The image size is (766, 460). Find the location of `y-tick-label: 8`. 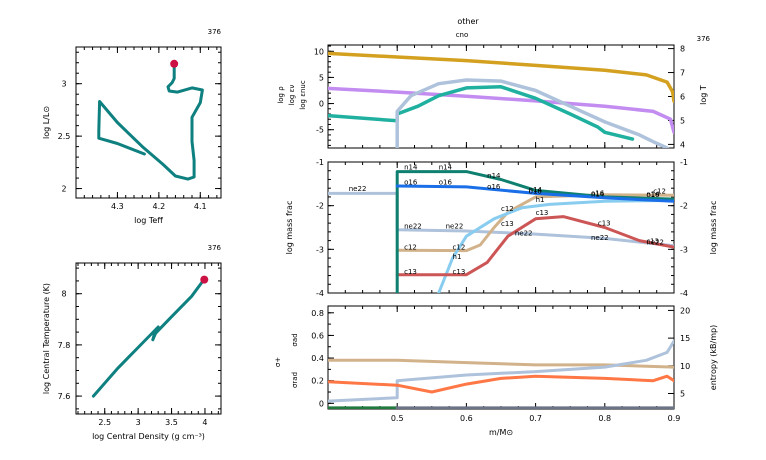

y-tick-label: 8 is located at coordinates (63, 294).